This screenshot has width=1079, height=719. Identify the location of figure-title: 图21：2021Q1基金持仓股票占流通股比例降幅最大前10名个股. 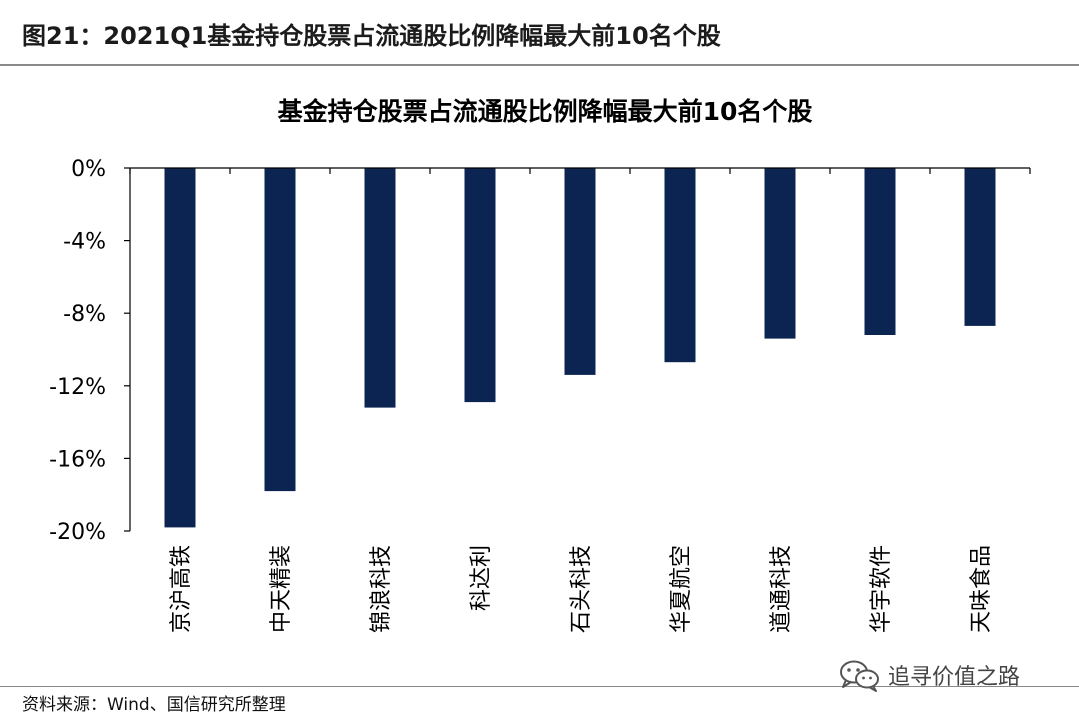
(371, 36).